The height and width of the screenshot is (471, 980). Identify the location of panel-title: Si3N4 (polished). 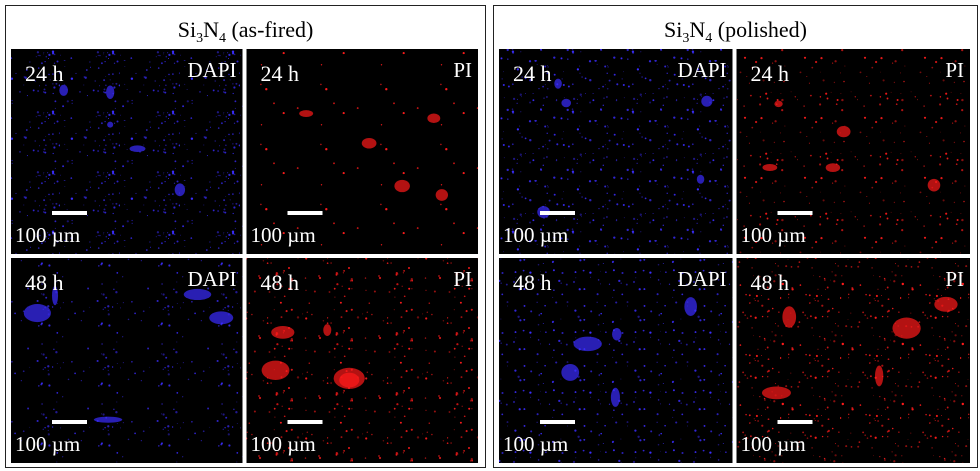
(735, 31).